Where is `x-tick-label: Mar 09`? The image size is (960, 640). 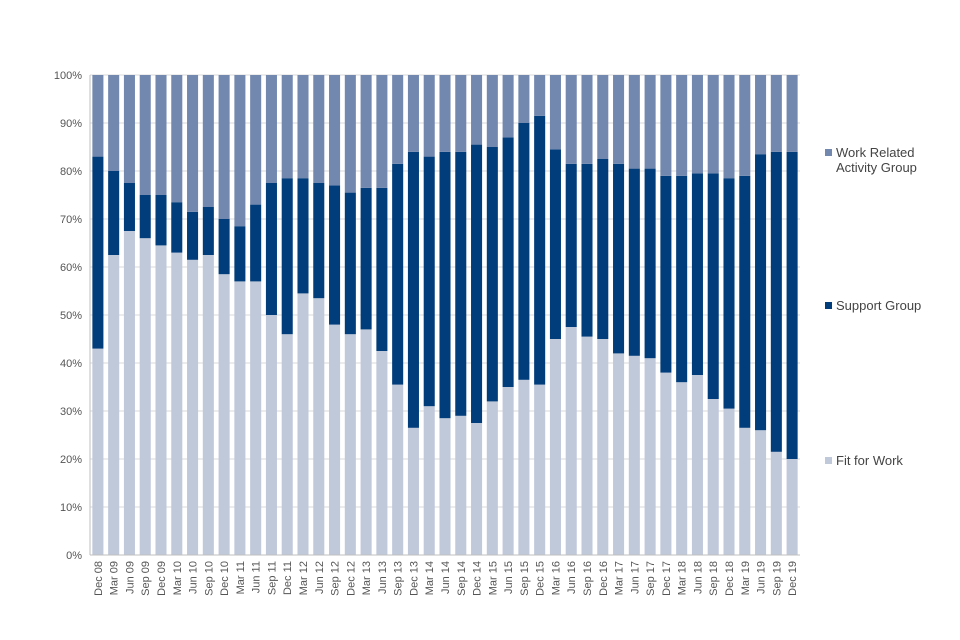
x-tick-label: Mar 09 is located at coordinates (115, 578).